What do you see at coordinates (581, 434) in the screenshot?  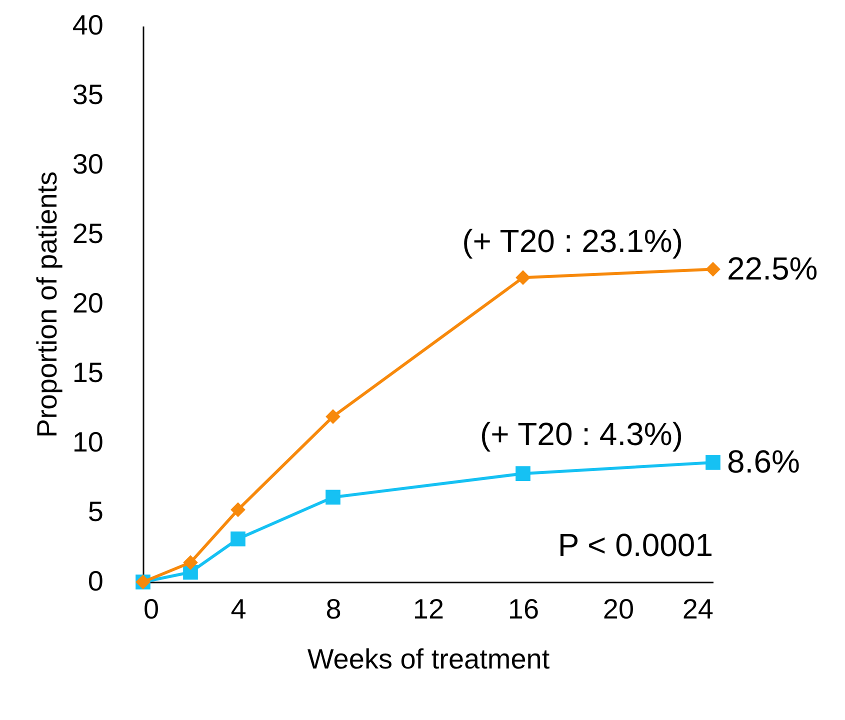 I see `annotation: (+ T20 : 4.3%)` at bounding box center [581, 434].